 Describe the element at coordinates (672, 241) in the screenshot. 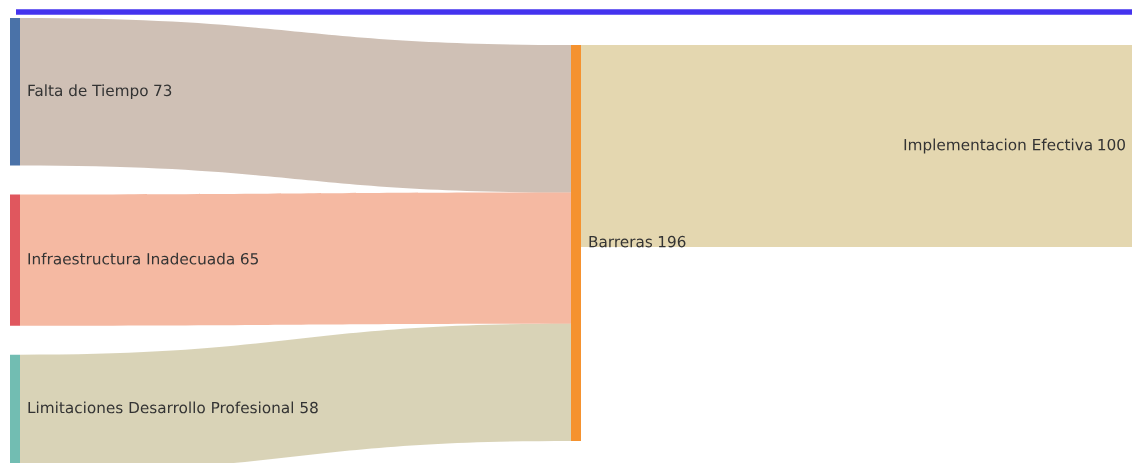

I see `data-label: 196` at that location.